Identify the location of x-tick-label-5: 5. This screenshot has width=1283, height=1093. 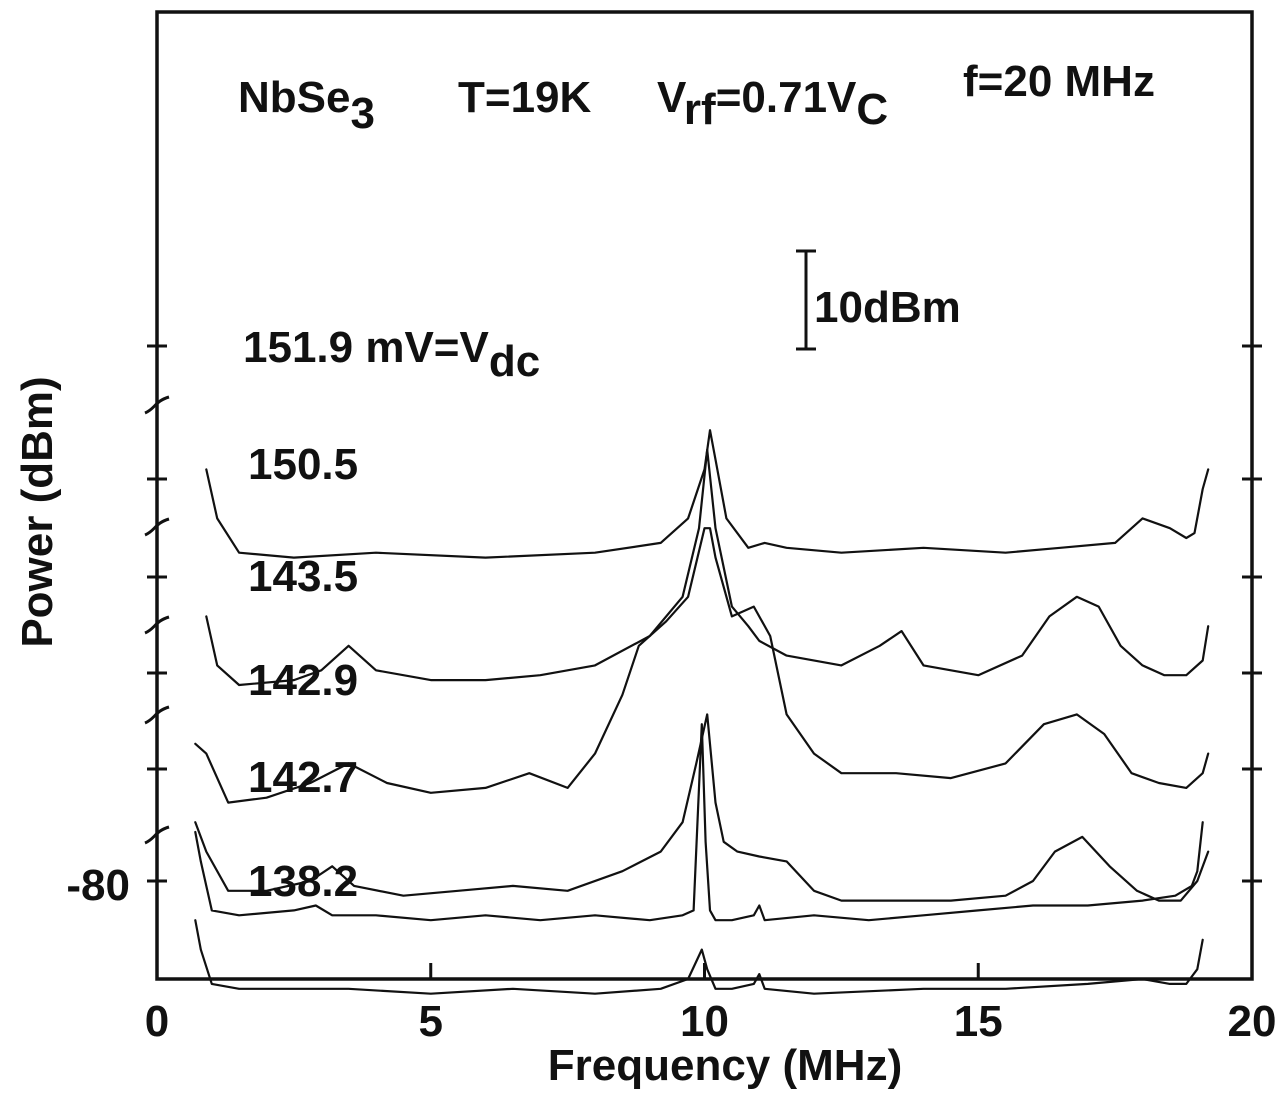
(431, 1021).